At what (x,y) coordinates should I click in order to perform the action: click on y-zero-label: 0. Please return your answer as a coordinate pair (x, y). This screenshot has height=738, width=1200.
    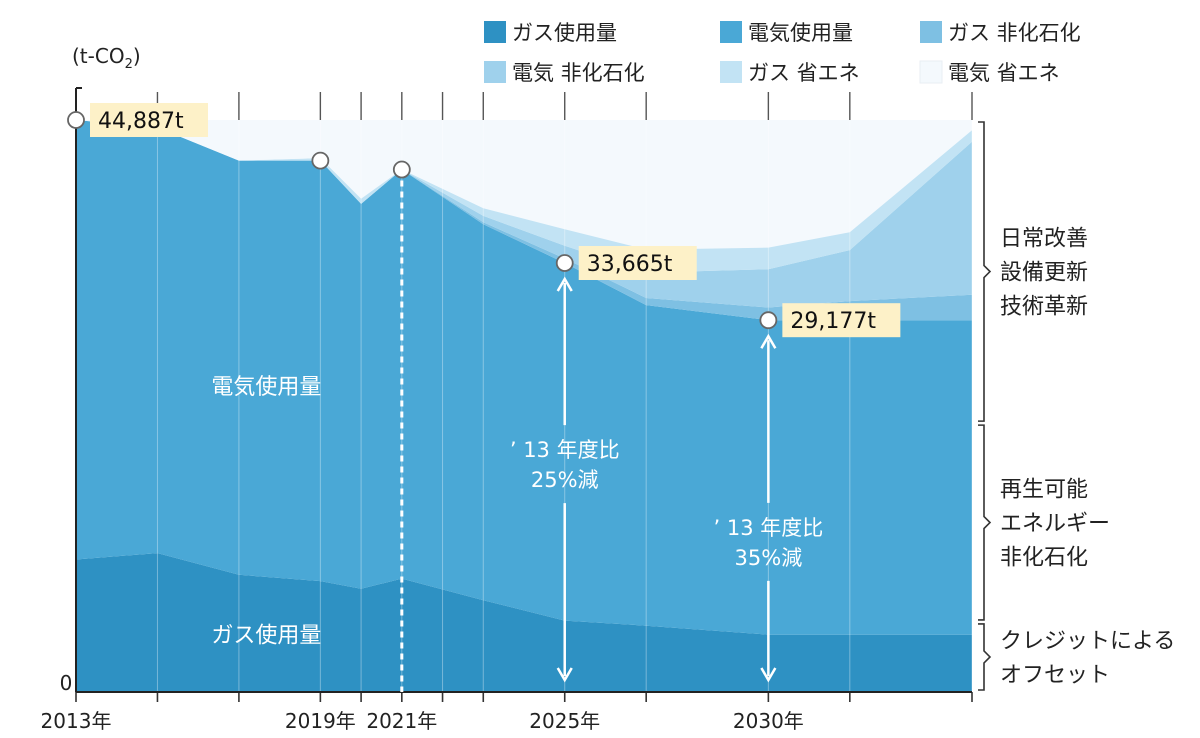
    Looking at the image, I should click on (66, 683).